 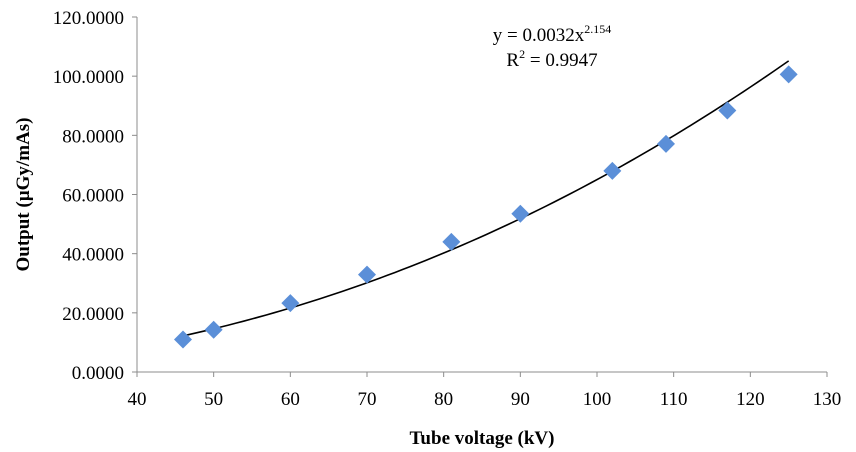 I want to click on trendline-r-squared: R2 = 0.9947, so click(x=551, y=59).